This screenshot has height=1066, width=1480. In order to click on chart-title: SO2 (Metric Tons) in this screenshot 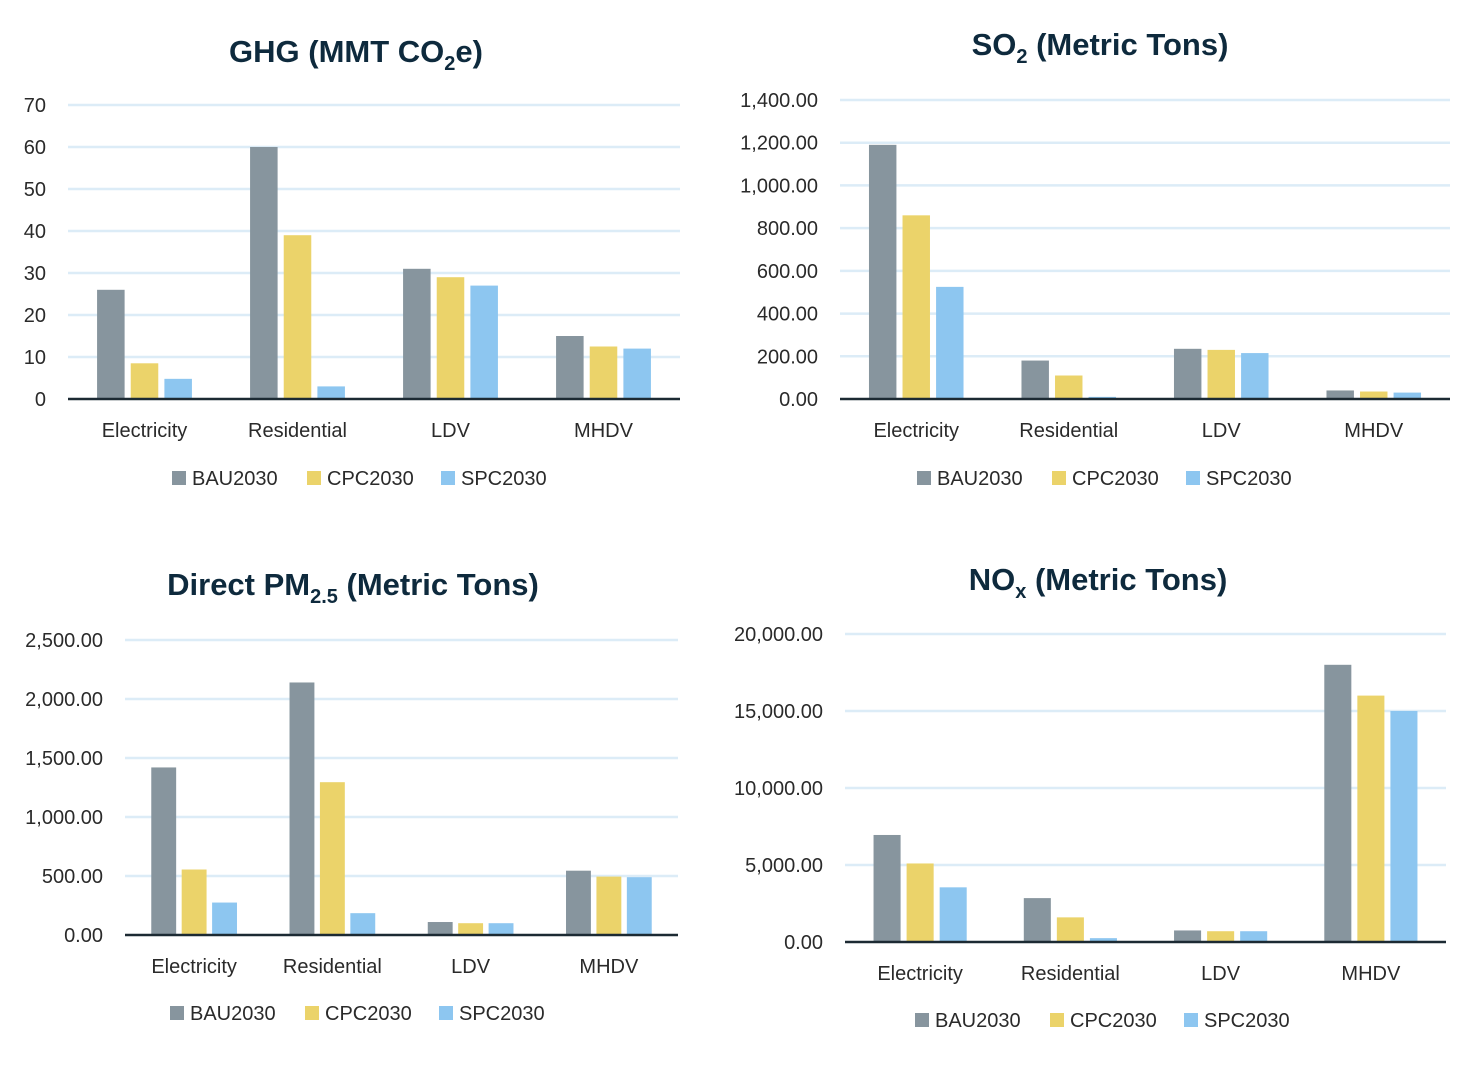, I will do `click(1100, 47)`.